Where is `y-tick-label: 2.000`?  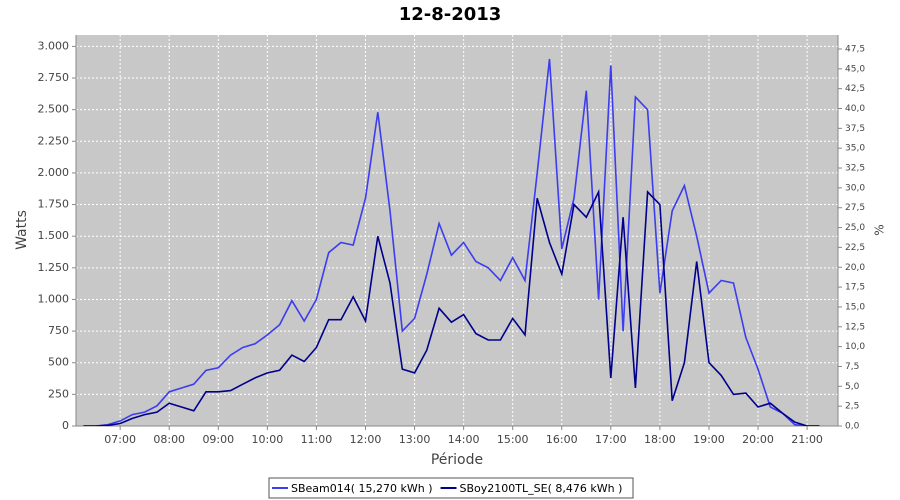
y-tick-label: 2.000 is located at coordinates (54, 172).